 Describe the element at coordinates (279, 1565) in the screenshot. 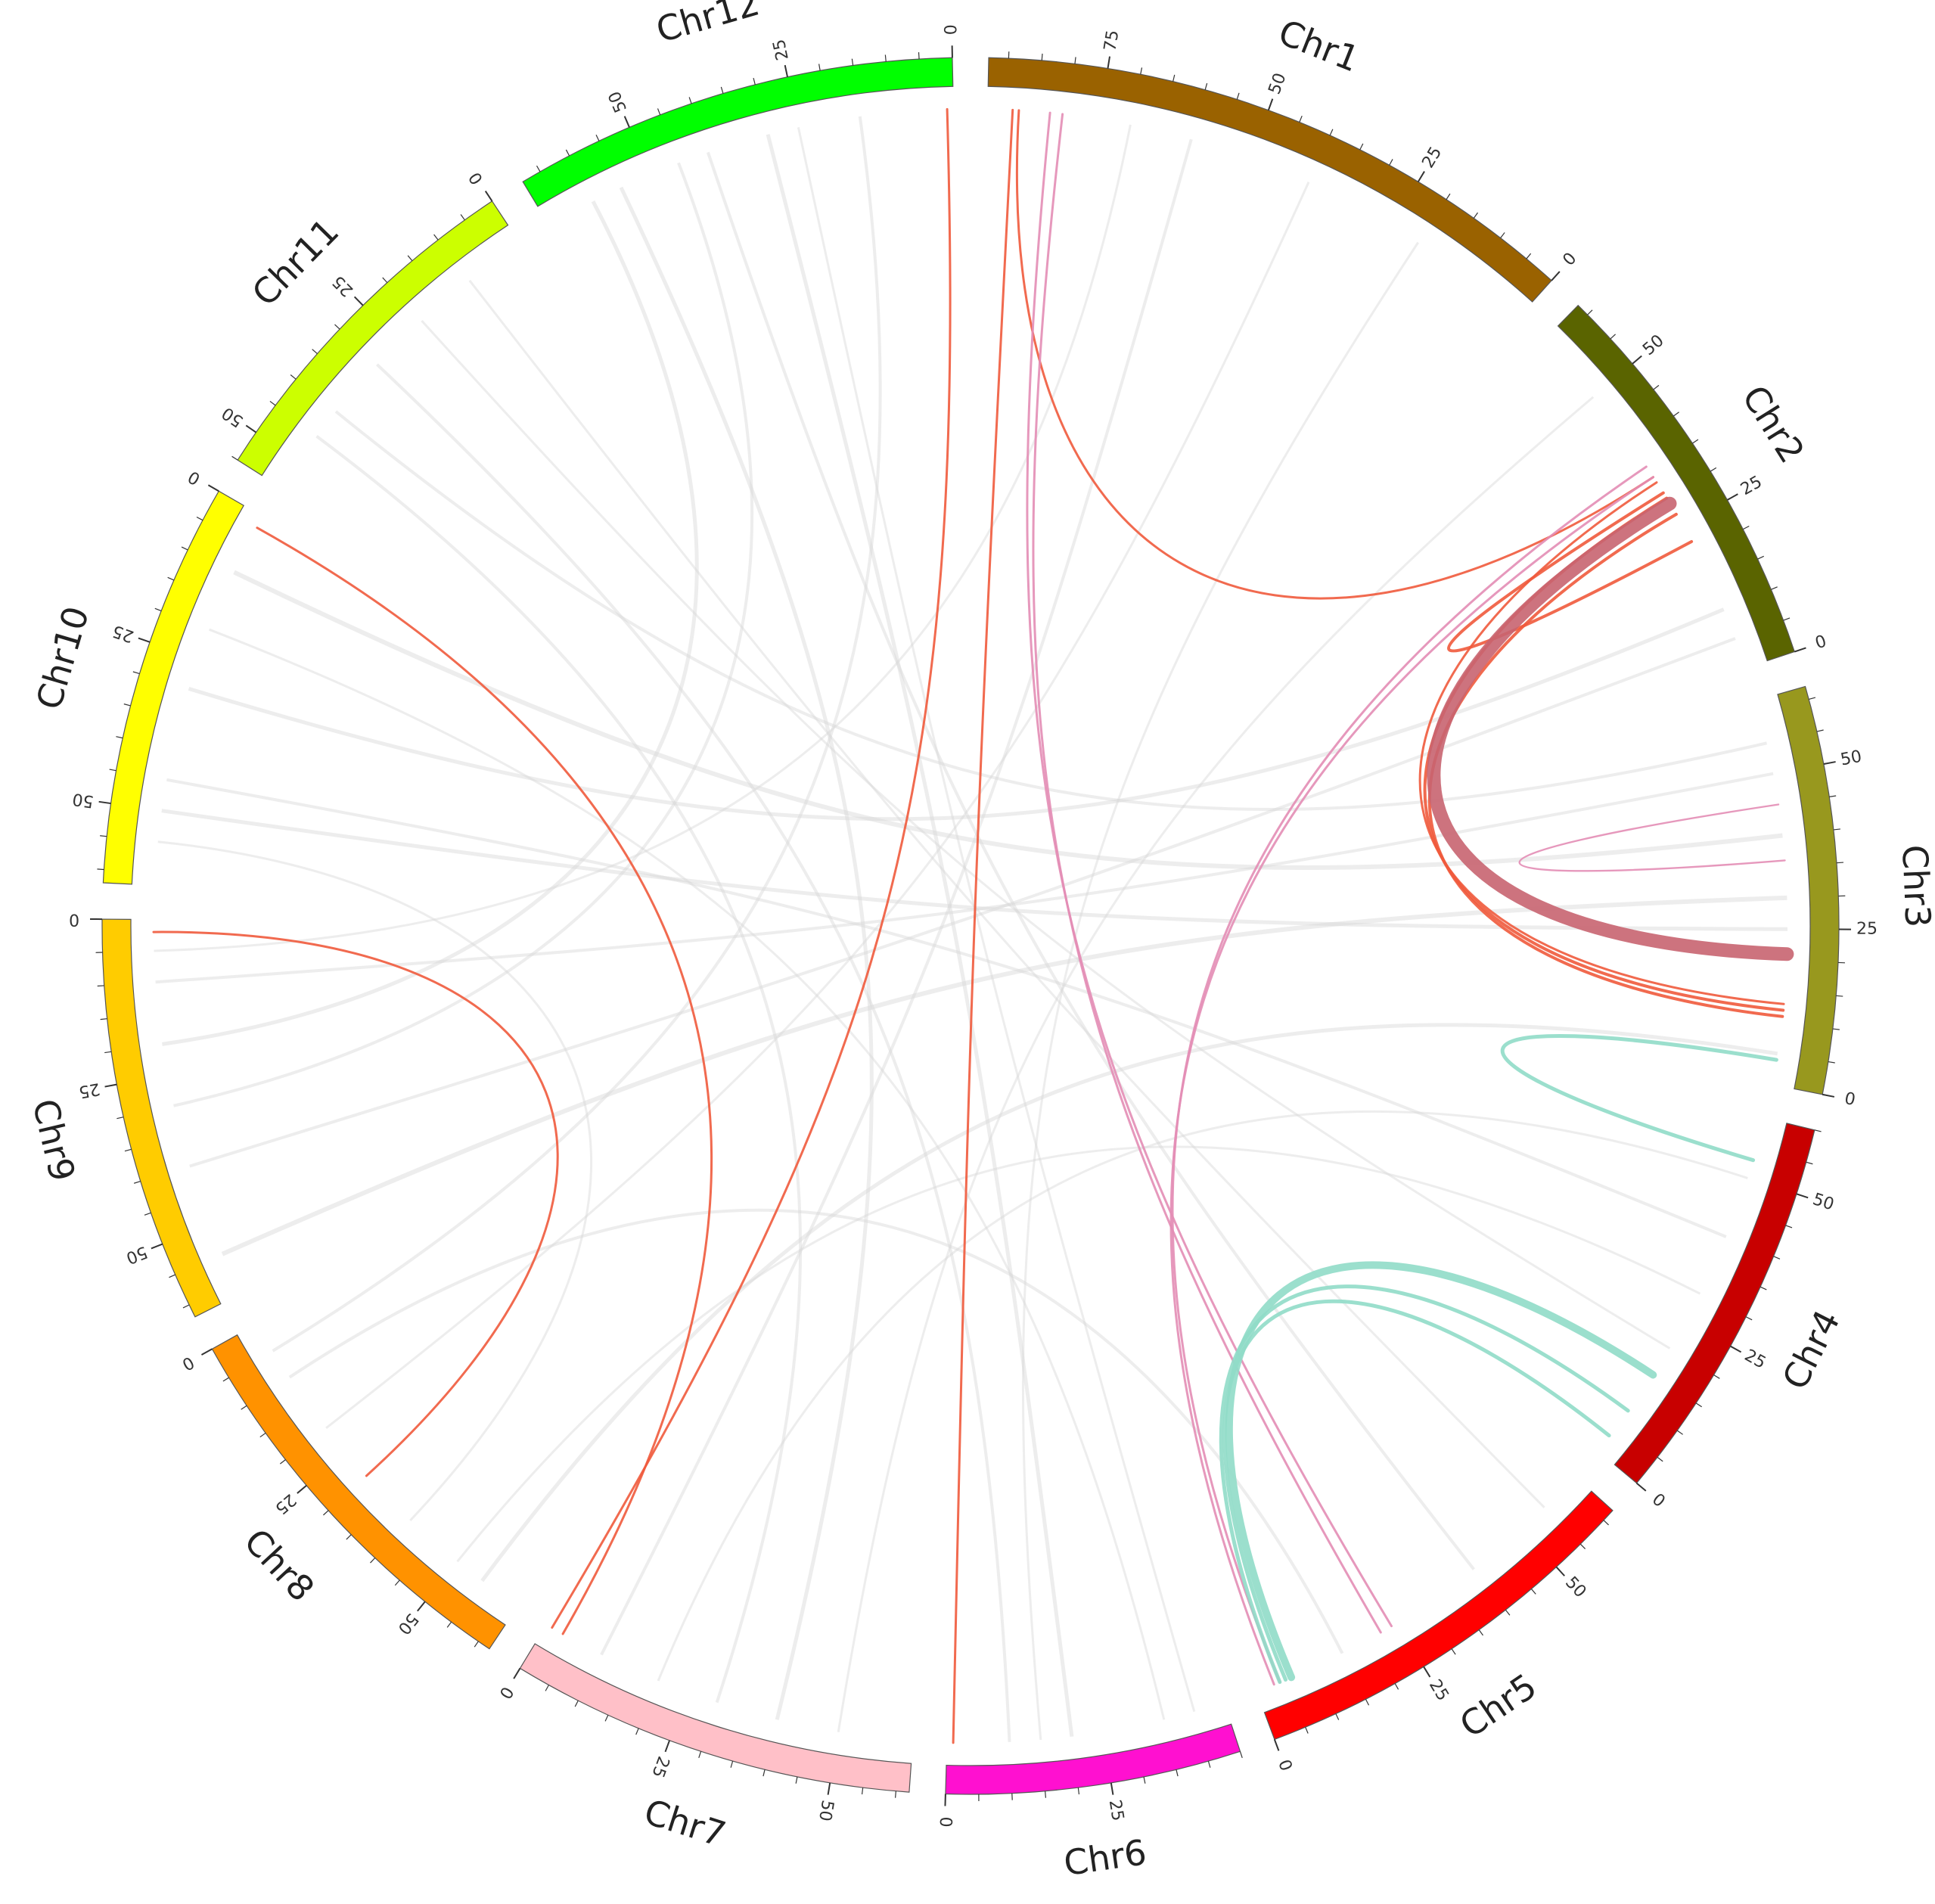

I see `chromosome-label: Chr8` at that location.